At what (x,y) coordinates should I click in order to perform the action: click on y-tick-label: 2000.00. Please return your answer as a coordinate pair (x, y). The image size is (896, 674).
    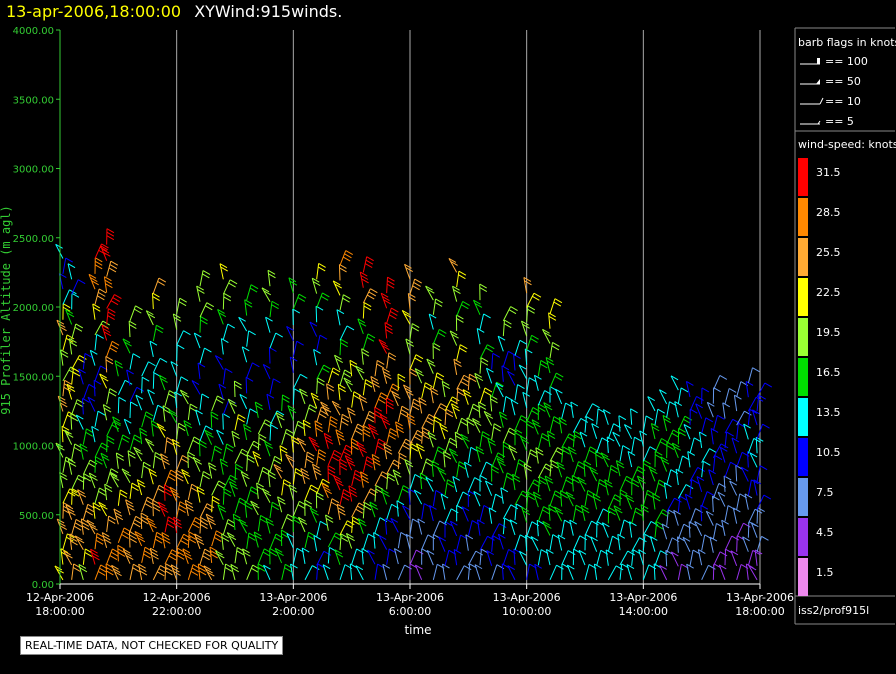
    Looking at the image, I should click on (33, 308).